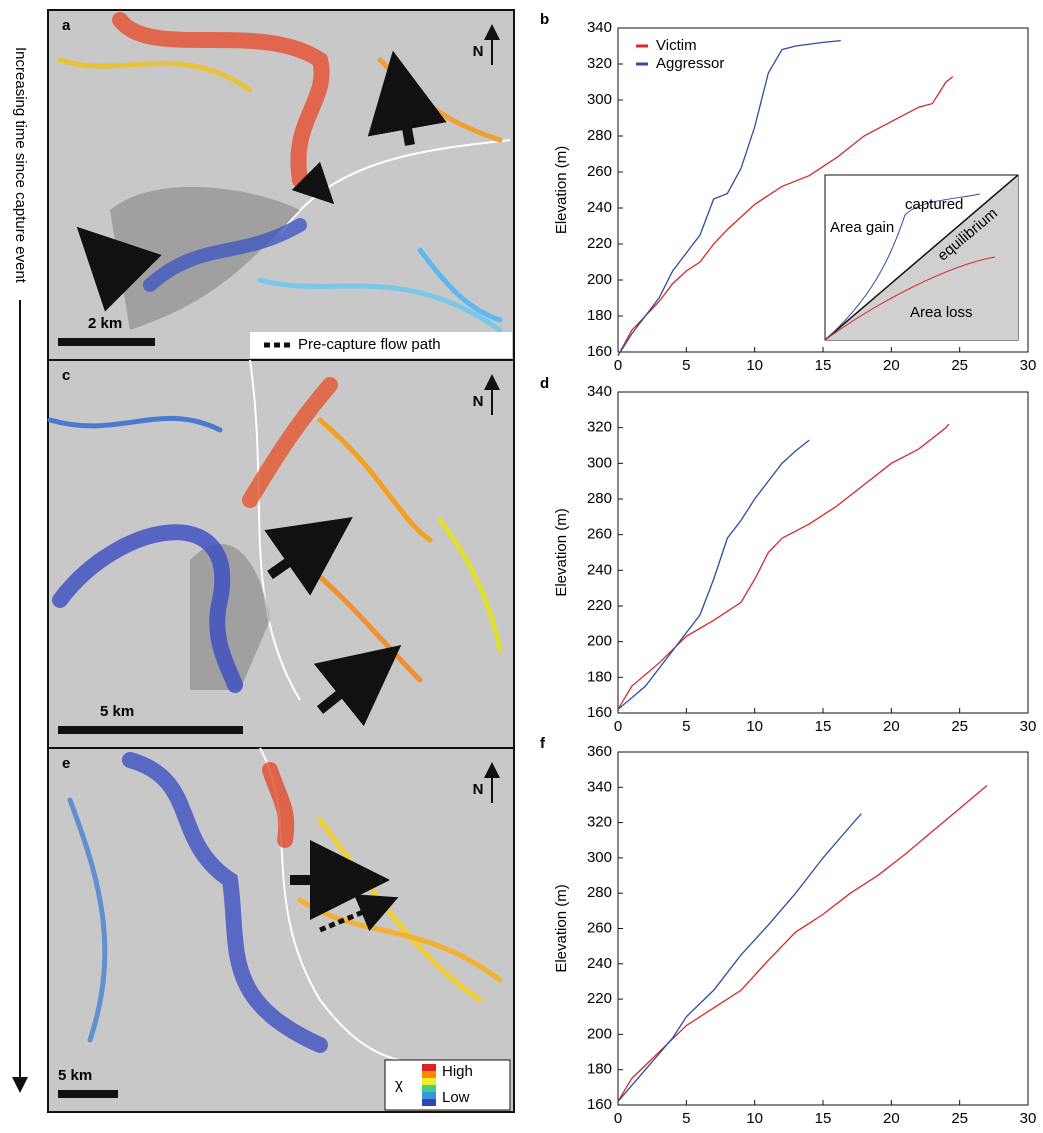 The width and height of the screenshot is (1043, 1133). Describe the element at coordinates (20, 165) in the screenshot. I see `side-label: Increasing time since capture event` at that location.